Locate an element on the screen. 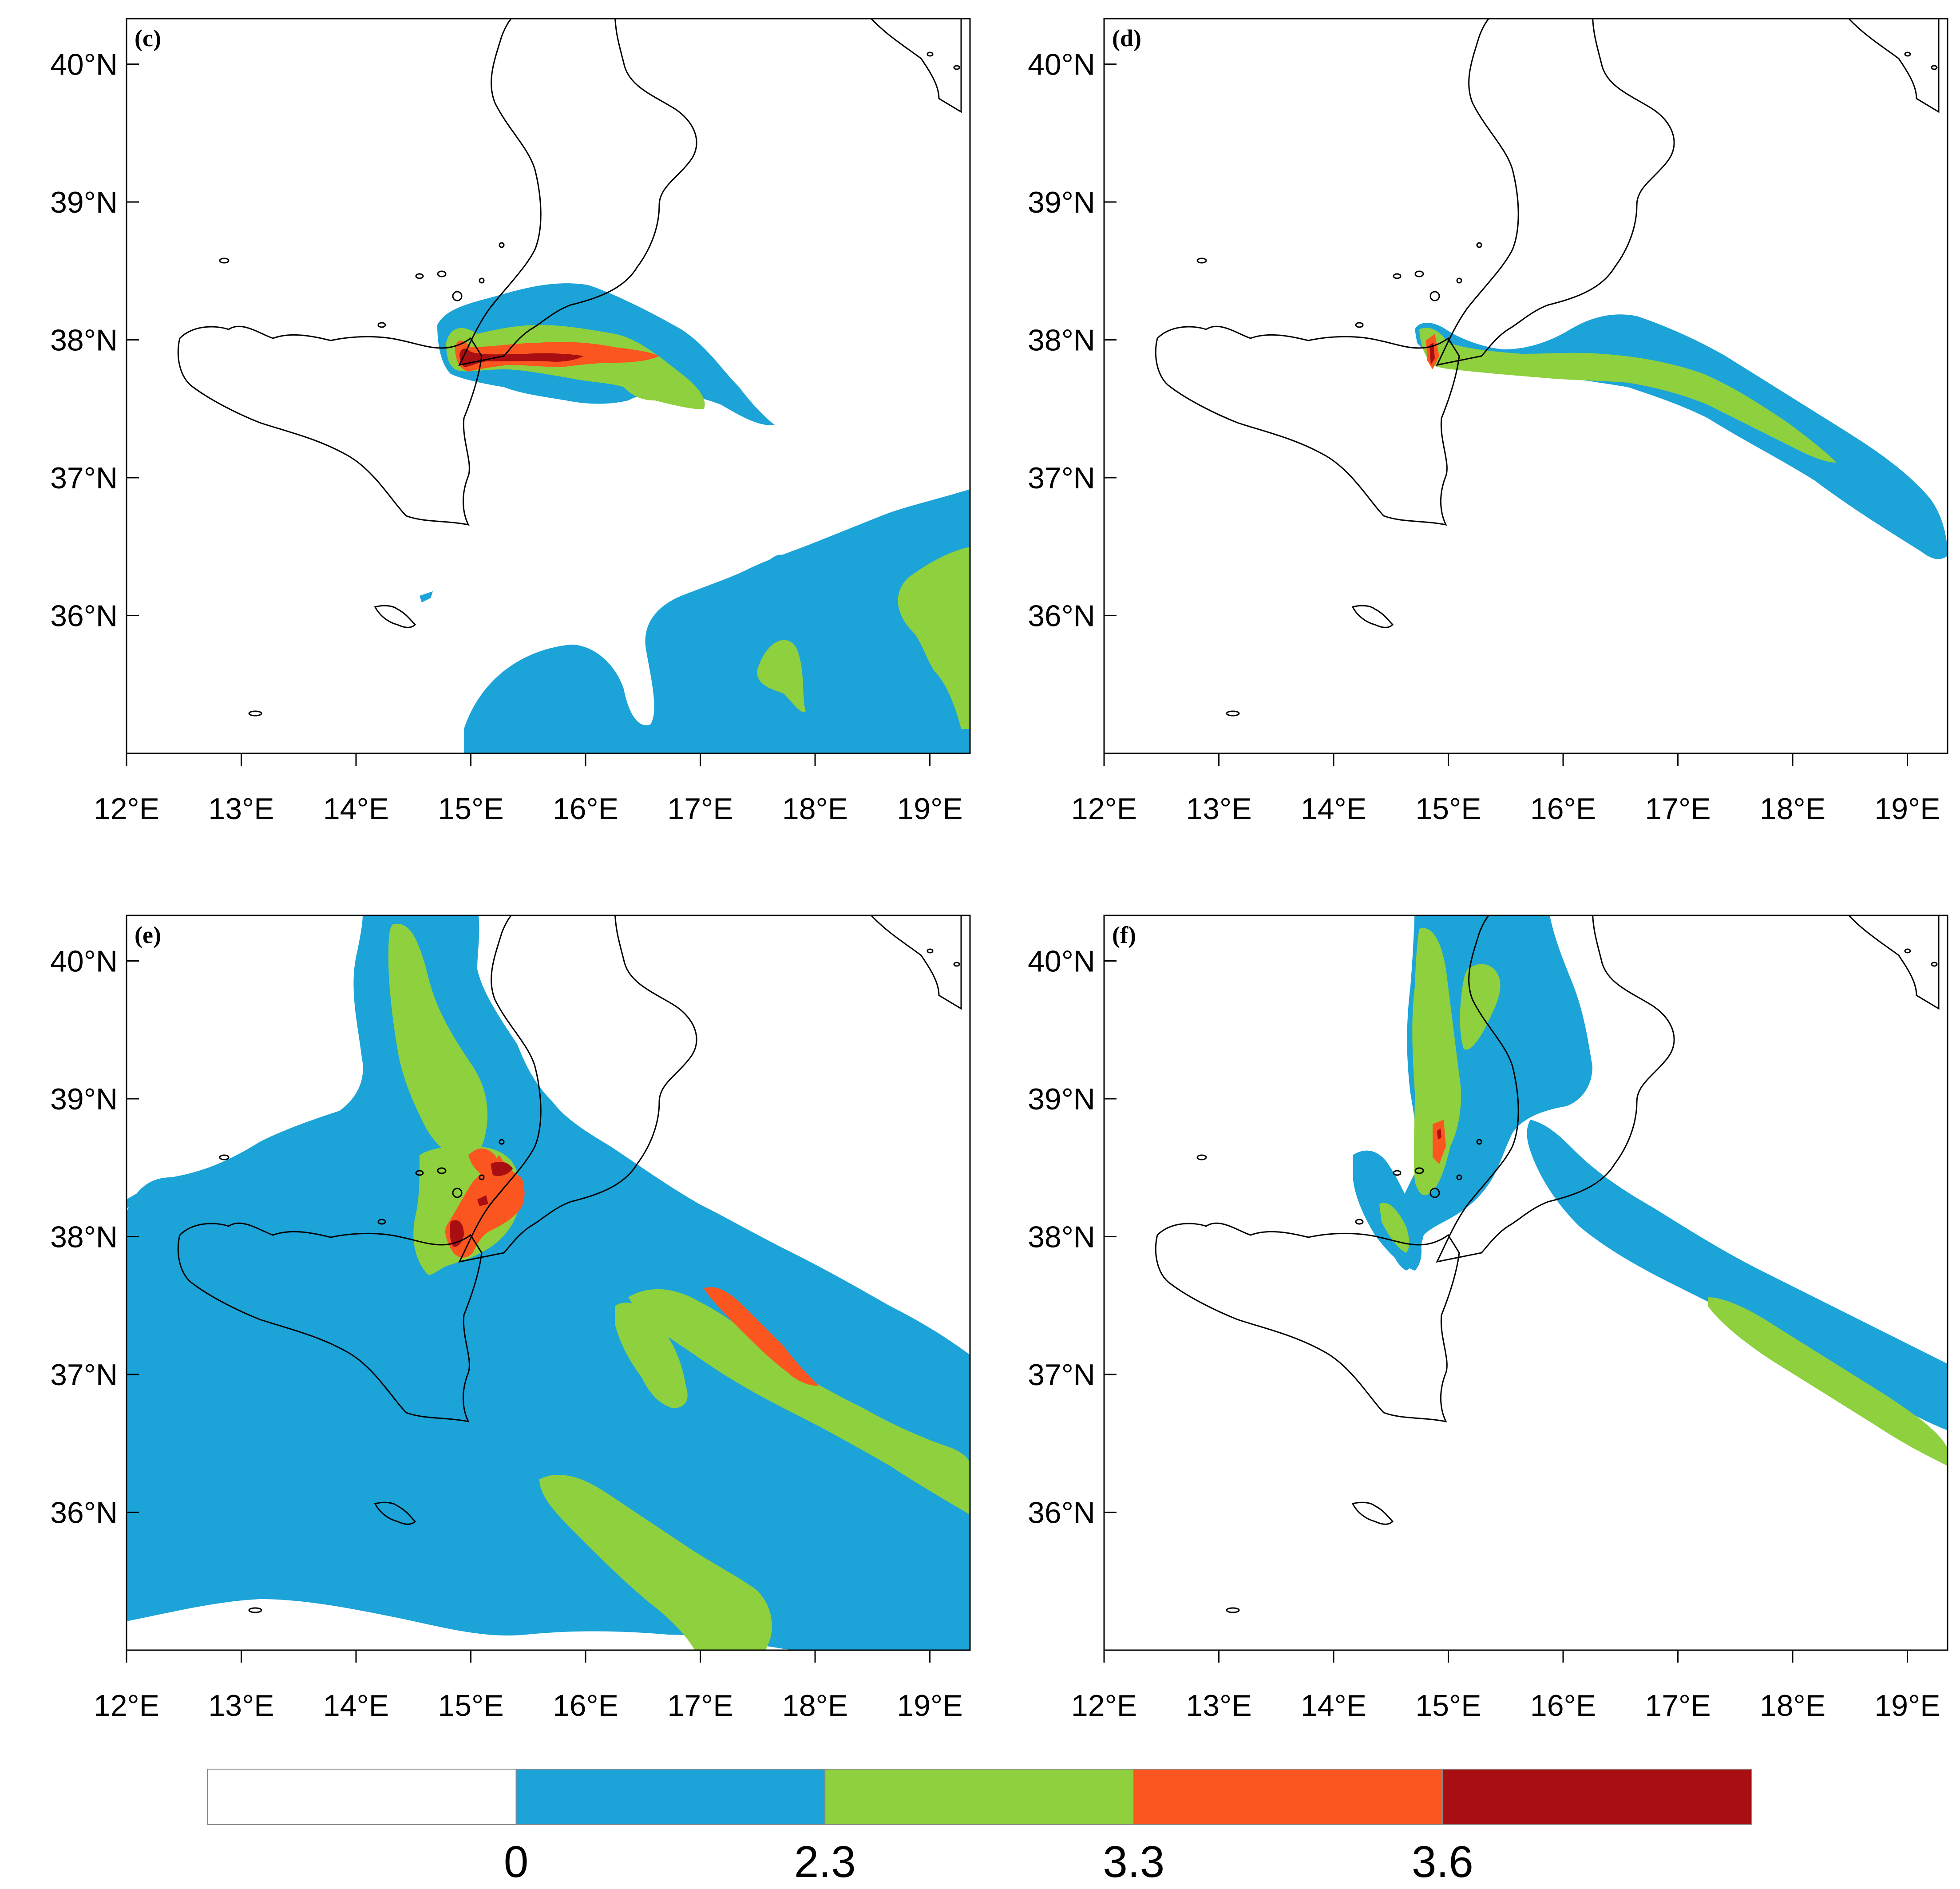 This screenshot has width=1960, height=1889. panel-label: (d) is located at coordinates (1126, 38).